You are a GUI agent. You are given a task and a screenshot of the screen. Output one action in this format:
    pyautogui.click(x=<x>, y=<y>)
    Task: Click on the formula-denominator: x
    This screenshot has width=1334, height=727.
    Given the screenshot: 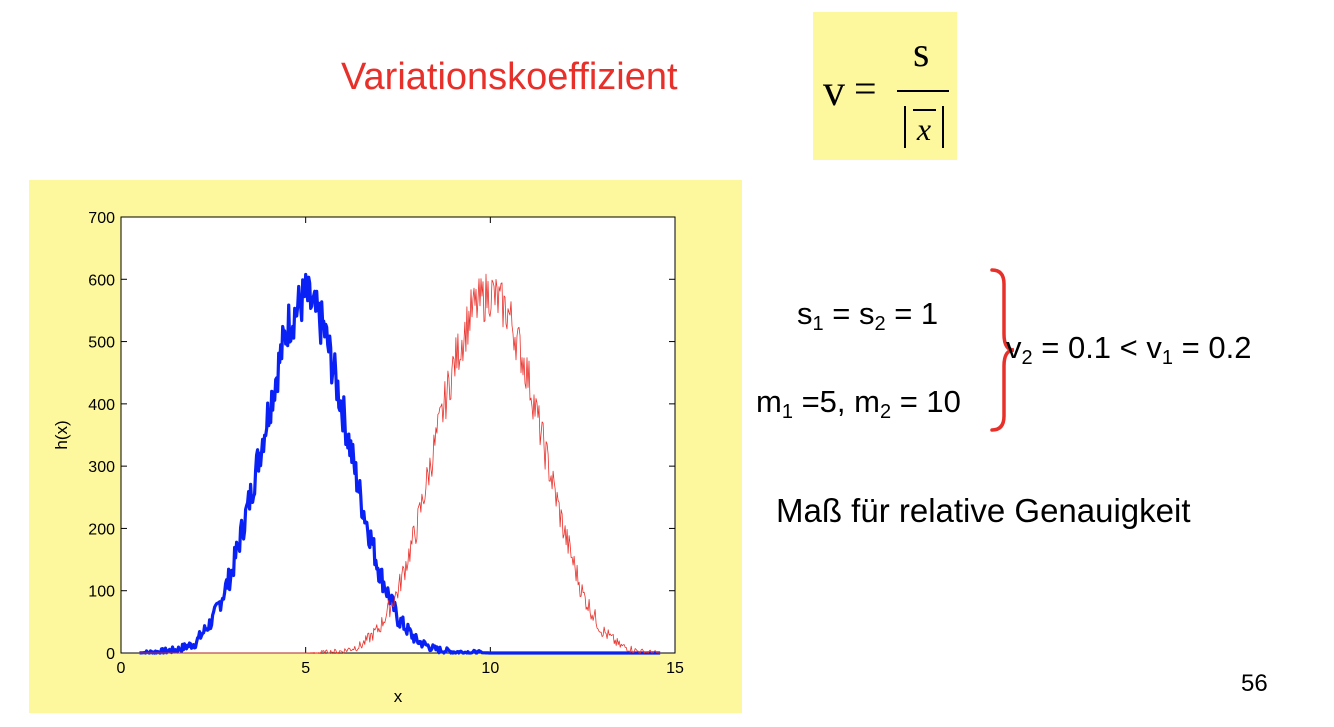 What is the action you would take?
    pyautogui.click(x=924, y=127)
    